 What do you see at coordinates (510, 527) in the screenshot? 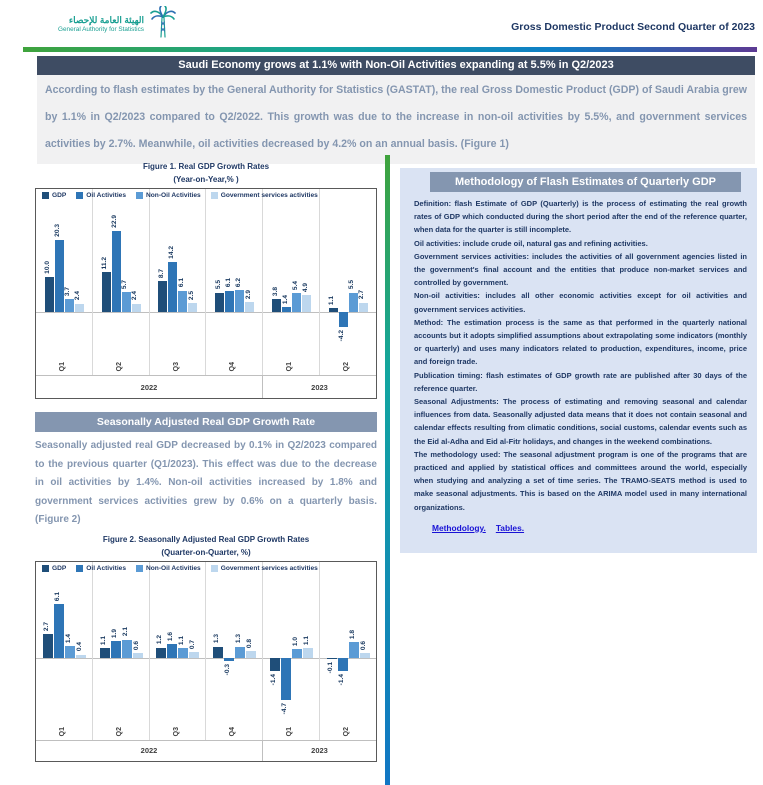
I see `tables-link: Tables.` at bounding box center [510, 527].